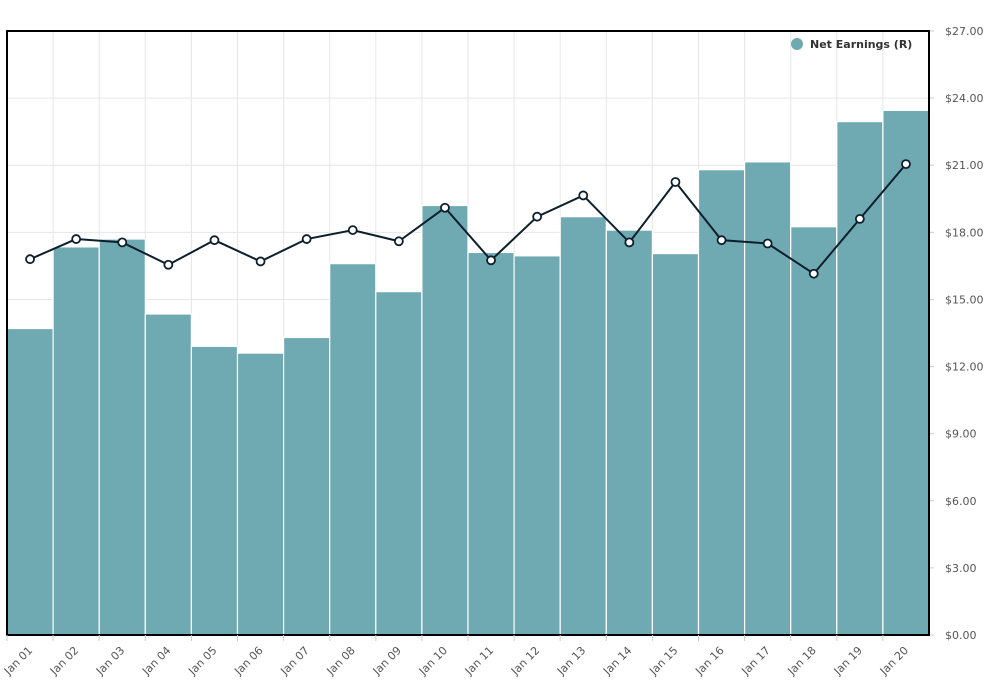  I want to click on x-tick-label: Jan 16, so click(709, 661).